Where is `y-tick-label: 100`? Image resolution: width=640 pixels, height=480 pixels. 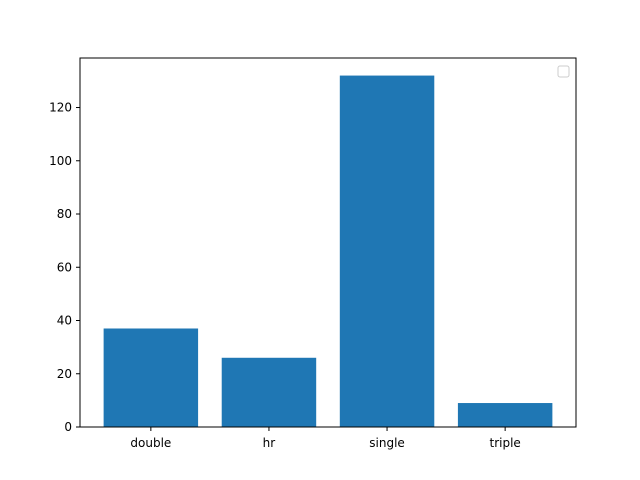
y-tick-label: 100 is located at coordinates (60, 161).